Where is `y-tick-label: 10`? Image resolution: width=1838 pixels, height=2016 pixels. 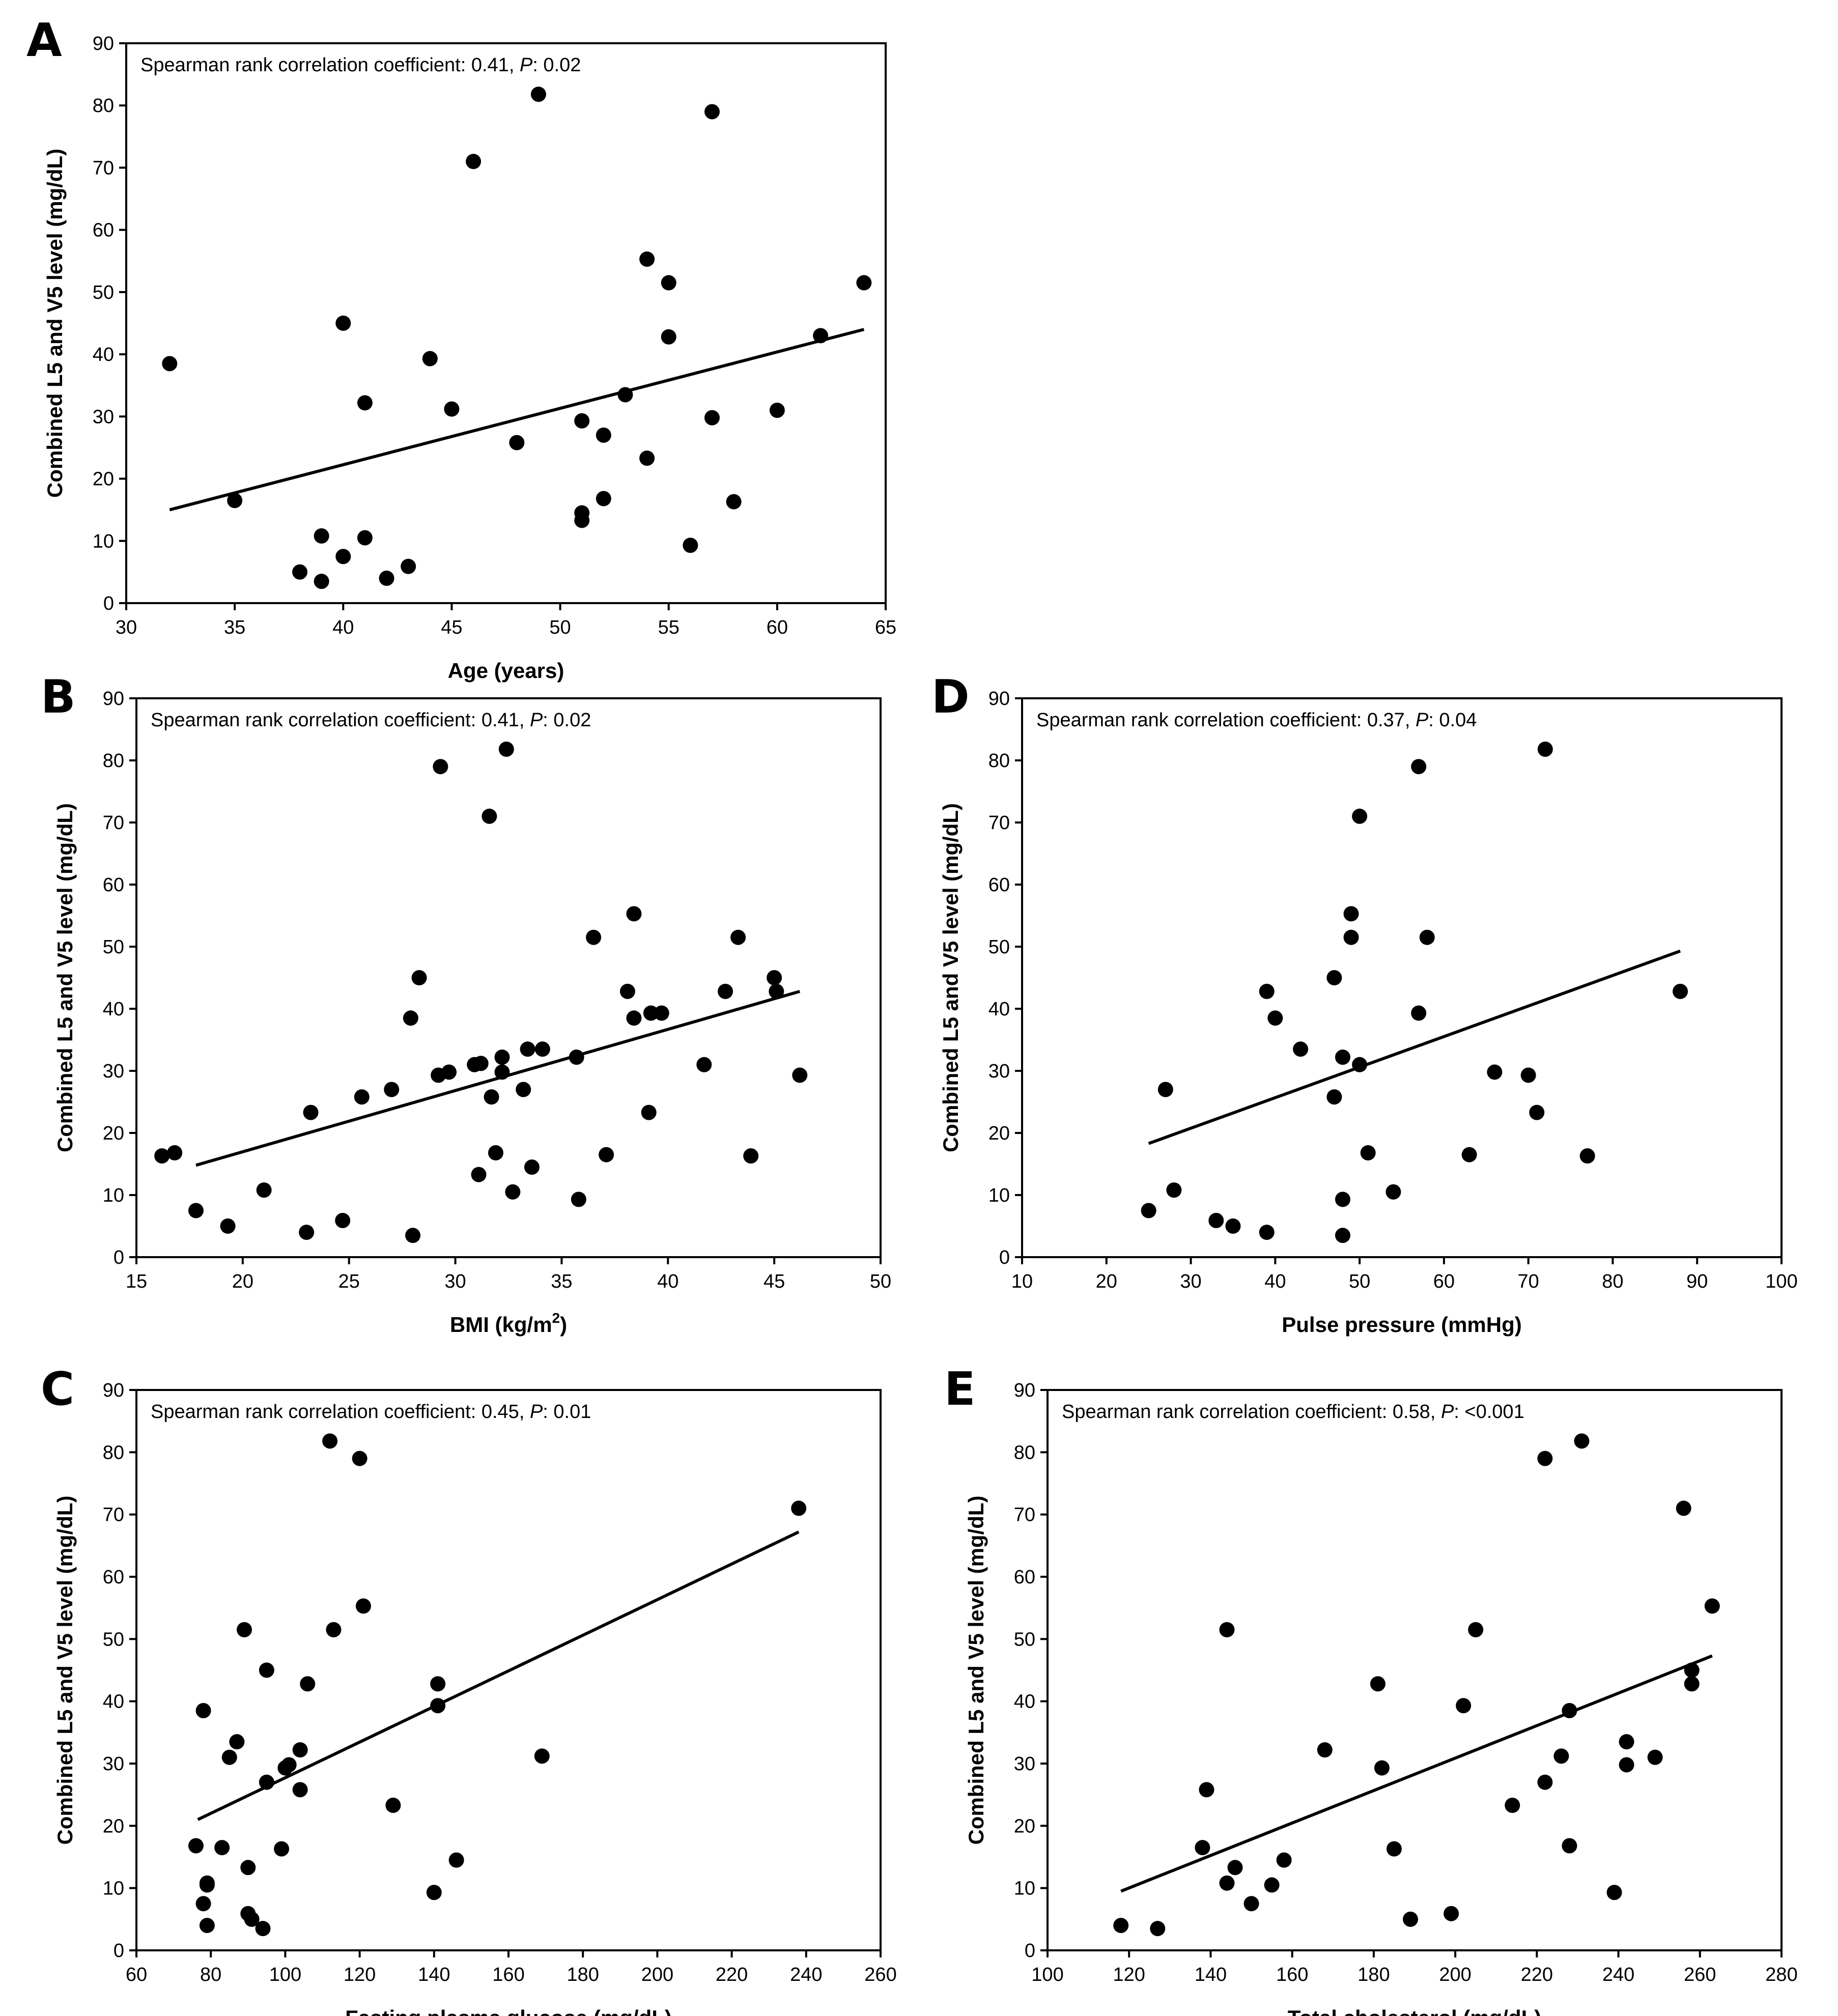
y-tick-label: 10 is located at coordinates (999, 1195).